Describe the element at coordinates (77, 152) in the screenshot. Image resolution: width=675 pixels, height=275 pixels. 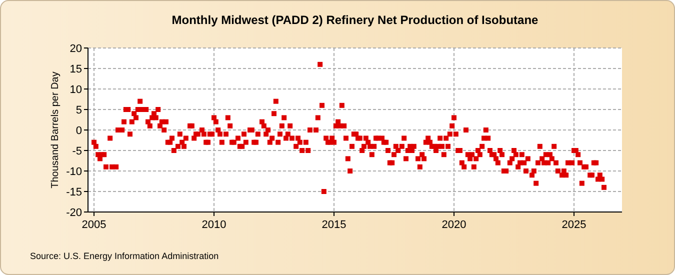
I see `y-tick-label: -5` at that location.